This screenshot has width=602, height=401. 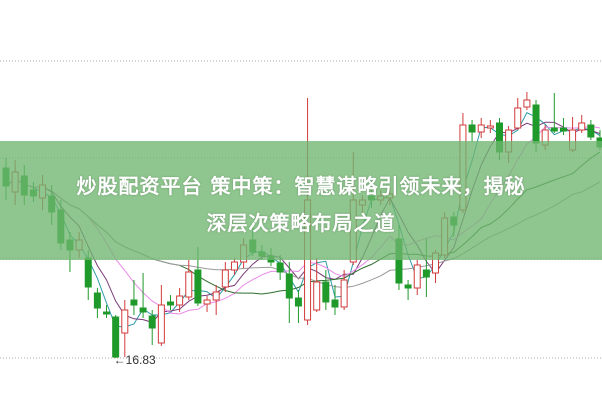 I want to click on headline-line-2: 深层次策略布局之道, so click(x=301, y=223).